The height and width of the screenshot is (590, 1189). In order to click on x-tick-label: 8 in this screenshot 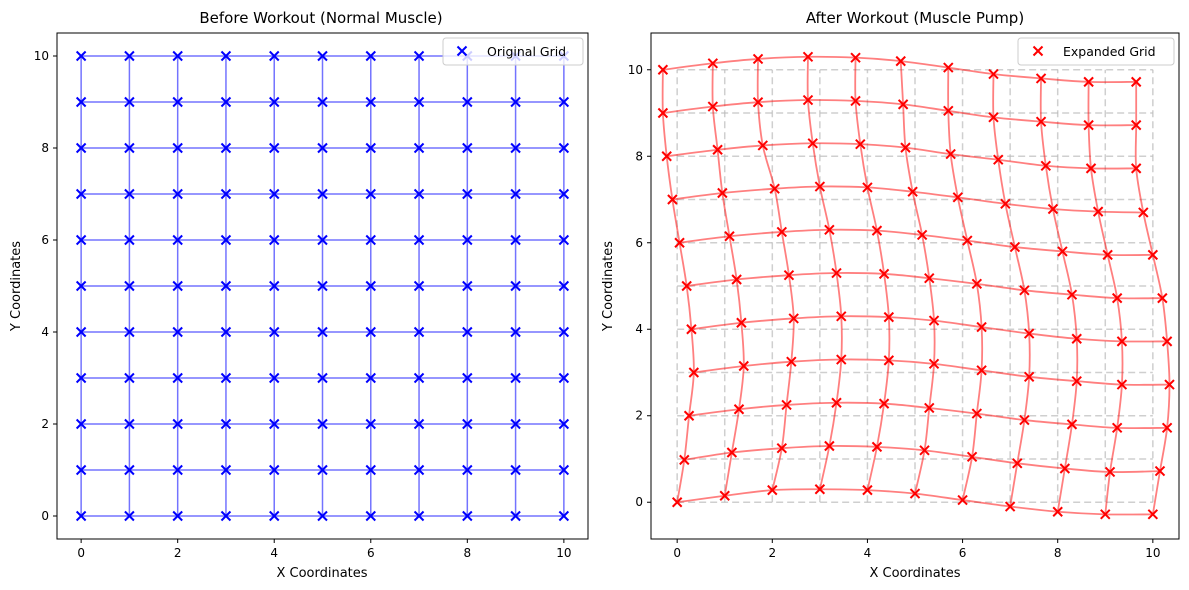, I will do `click(467, 553)`.